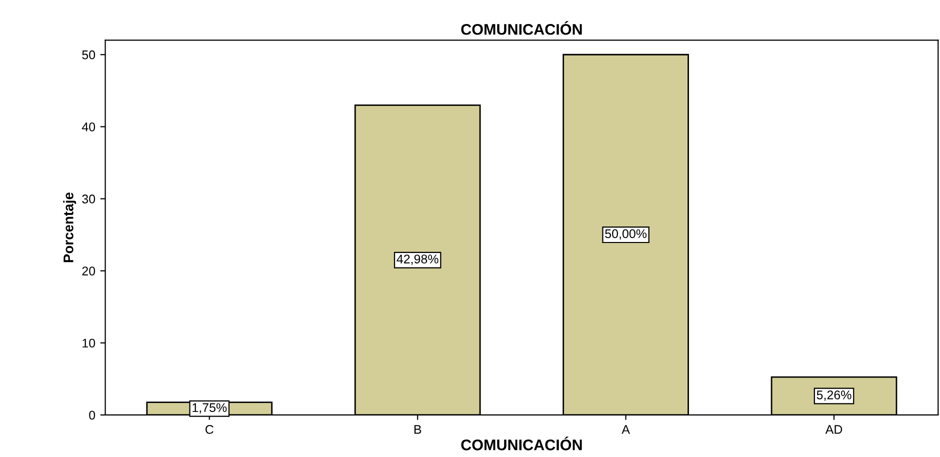  I want to click on y-tick-label: 30, so click(89, 199).